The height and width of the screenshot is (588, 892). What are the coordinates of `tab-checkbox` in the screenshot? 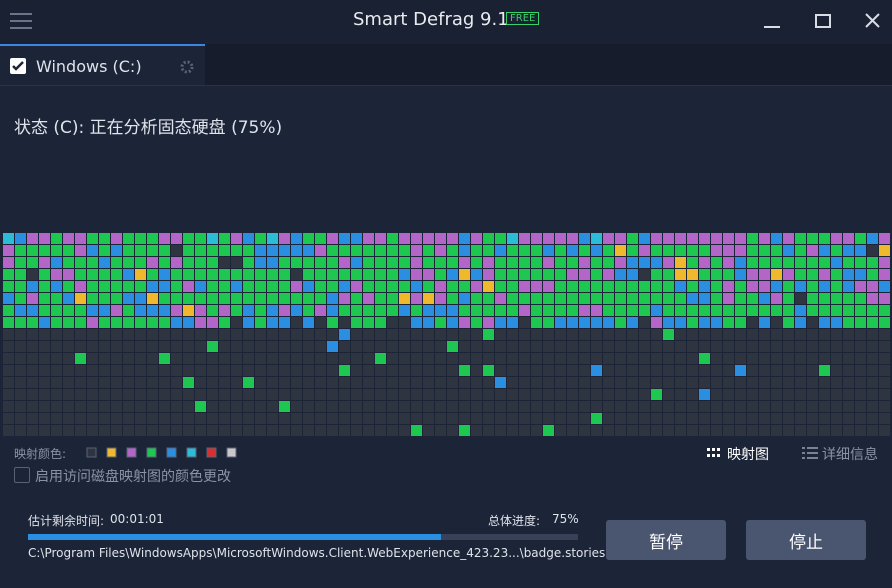 It's located at (18, 66).